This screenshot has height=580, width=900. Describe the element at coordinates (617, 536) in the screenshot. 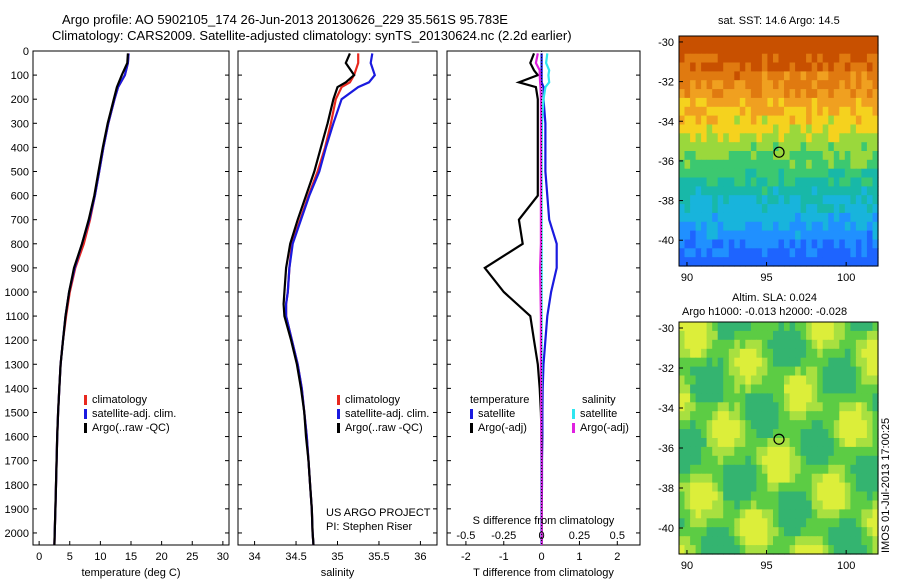

I see `s-tick-label: 0.5` at that location.